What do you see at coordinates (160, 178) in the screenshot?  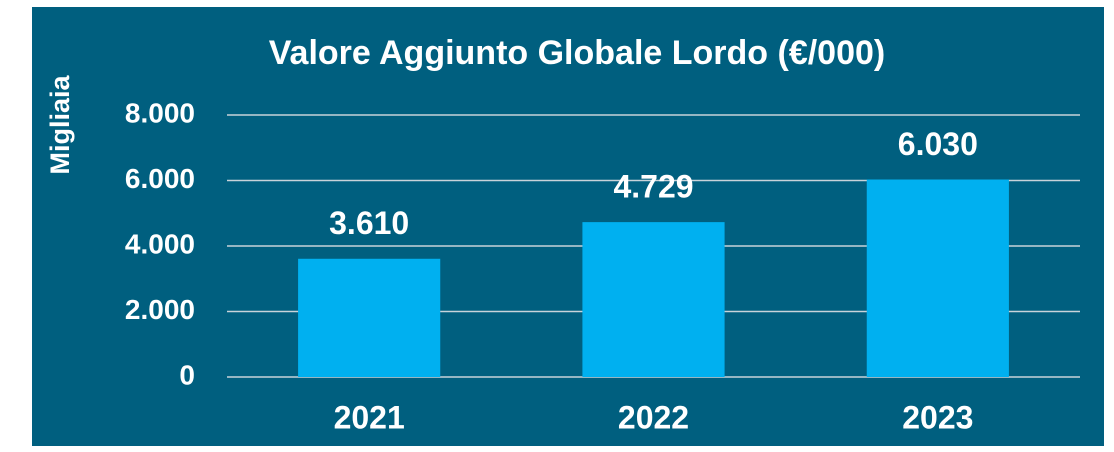 I see `y-tick-label: 6.000` at bounding box center [160, 178].